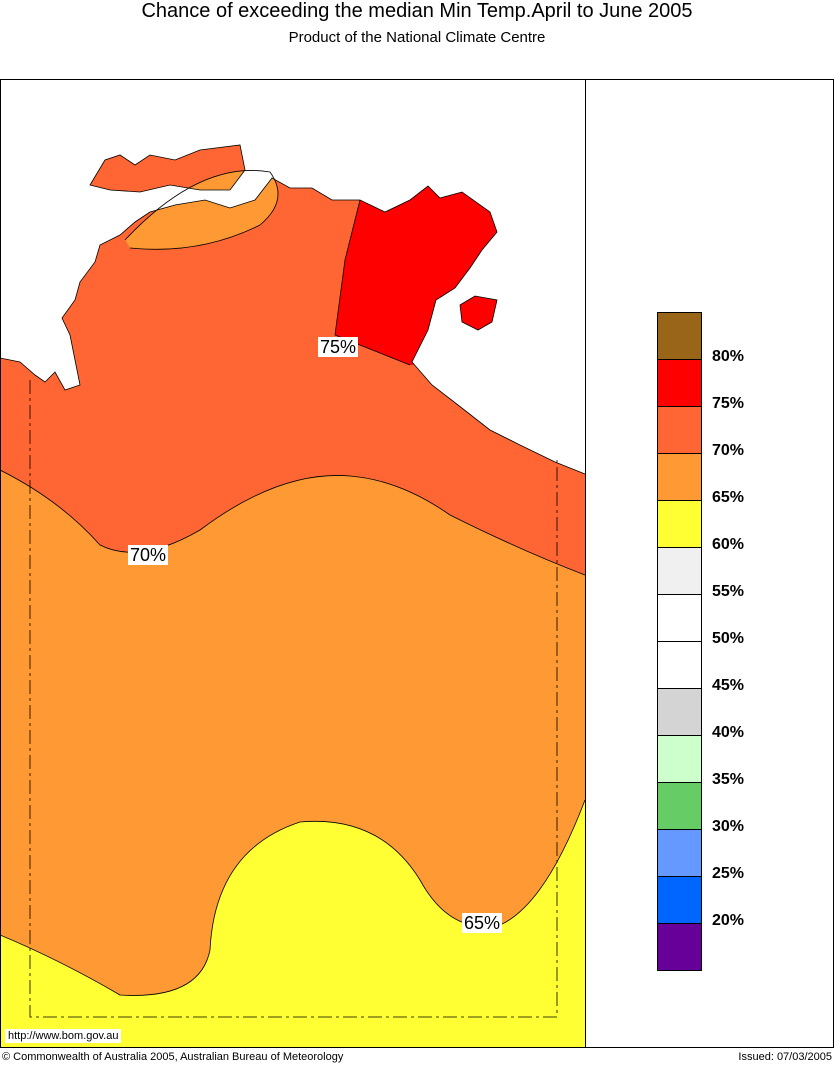 Image resolution: width=834 pixels, height=1066 pixels. I want to click on legend-label: 80%, so click(728, 356).